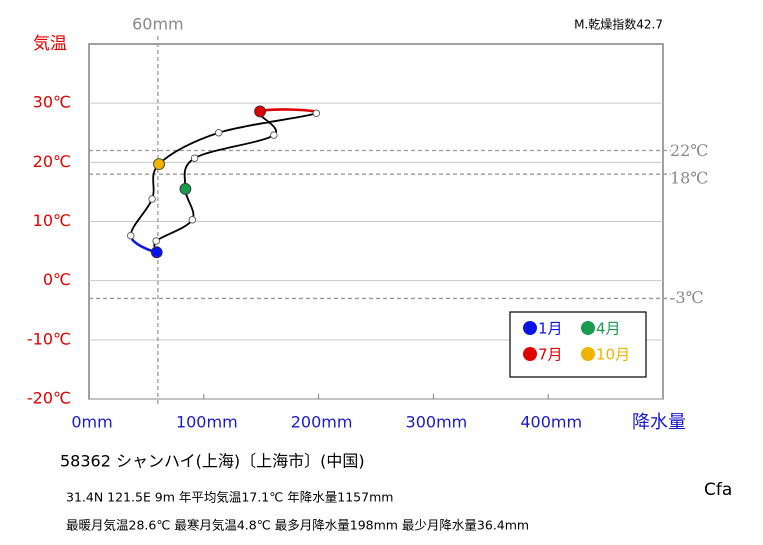 Image resolution: width=763 pixels, height=545 pixels. What do you see at coordinates (158, 24) in the screenshot?
I see `reference-label: 60mm` at bounding box center [158, 24].